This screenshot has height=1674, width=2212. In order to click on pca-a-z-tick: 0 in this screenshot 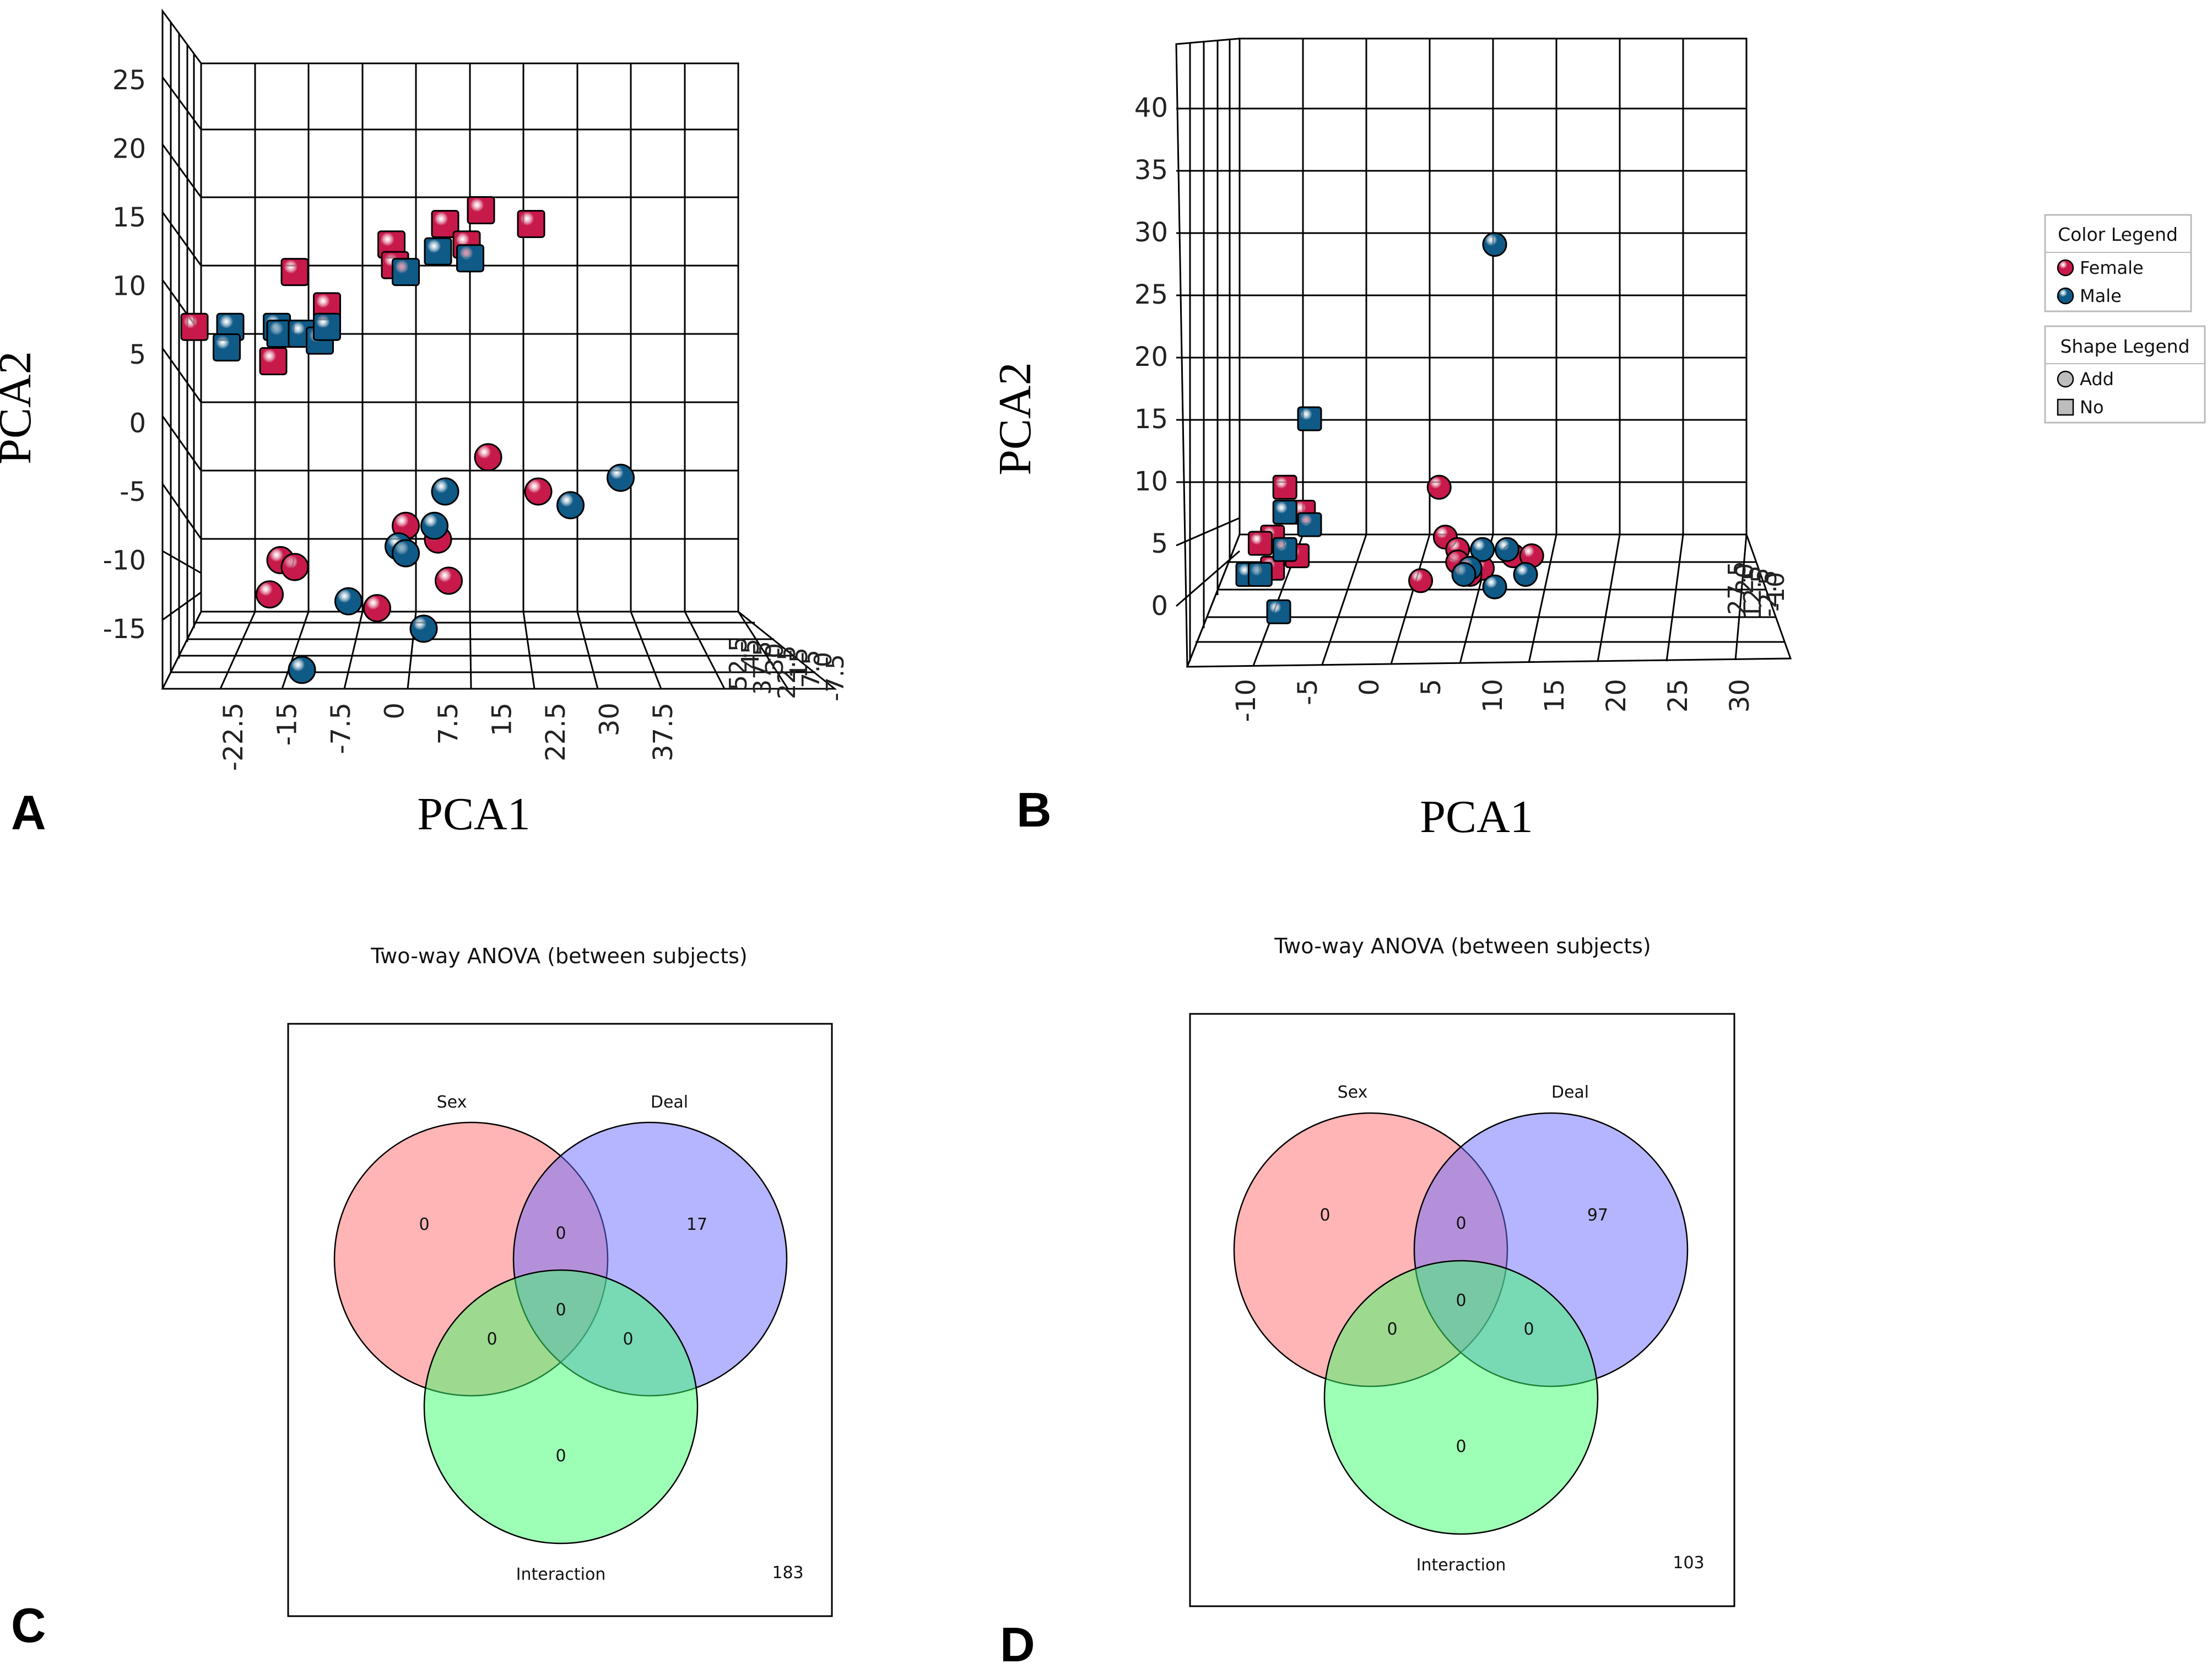, I will do `click(823, 659)`.